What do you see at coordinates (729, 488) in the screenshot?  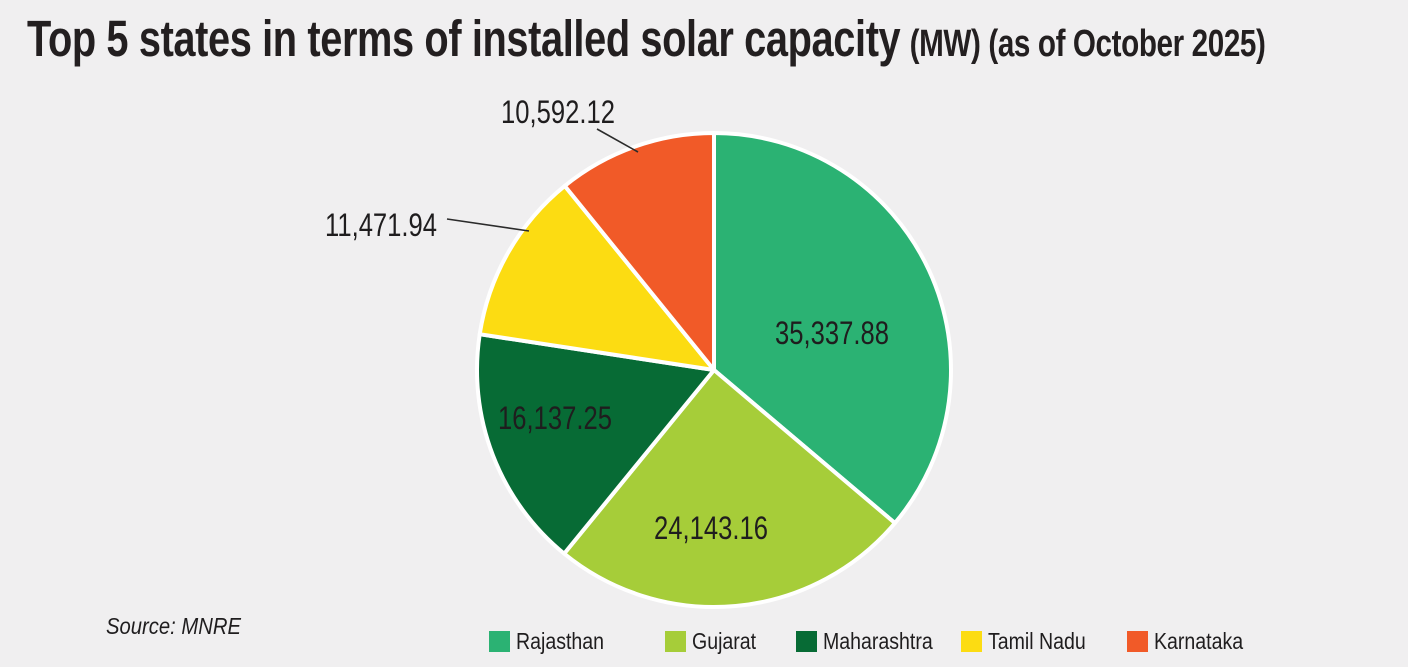 I see `pie-slice-gujarat` at bounding box center [729, 488].